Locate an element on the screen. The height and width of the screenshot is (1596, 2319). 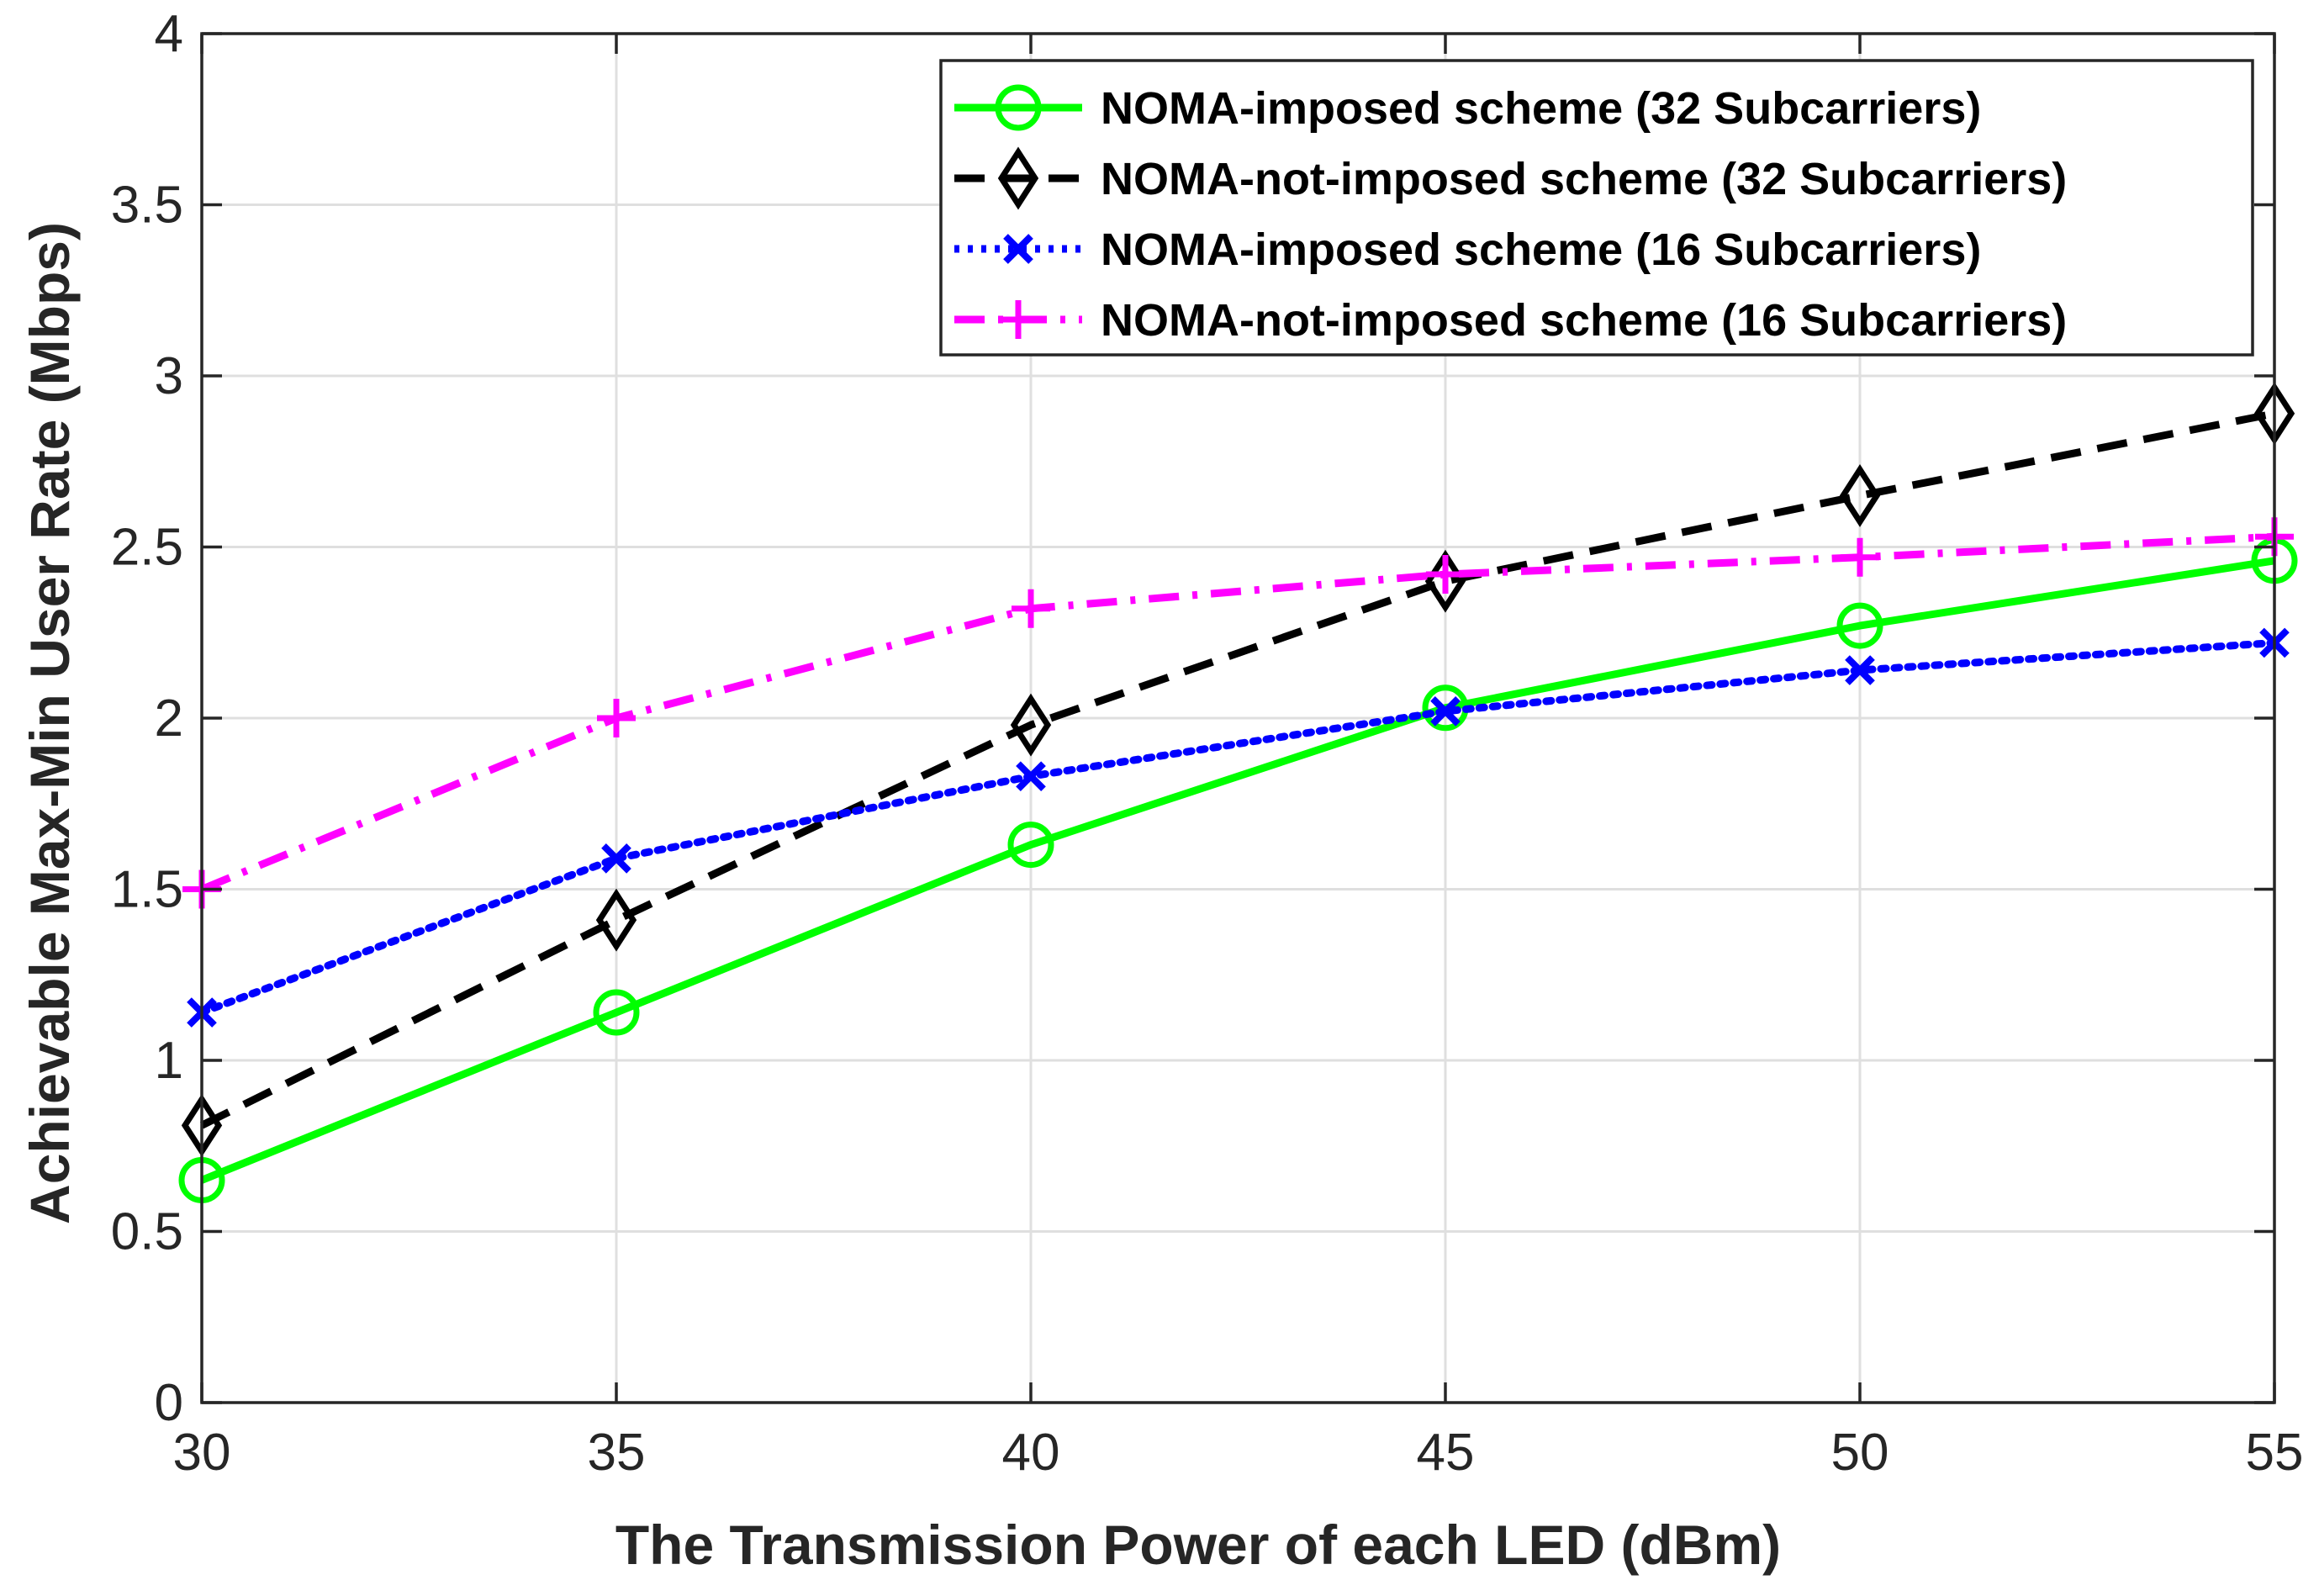
y-axis-title: Achievable Max-Min User Rate (Mbps) is located at coordinates (49, 723).